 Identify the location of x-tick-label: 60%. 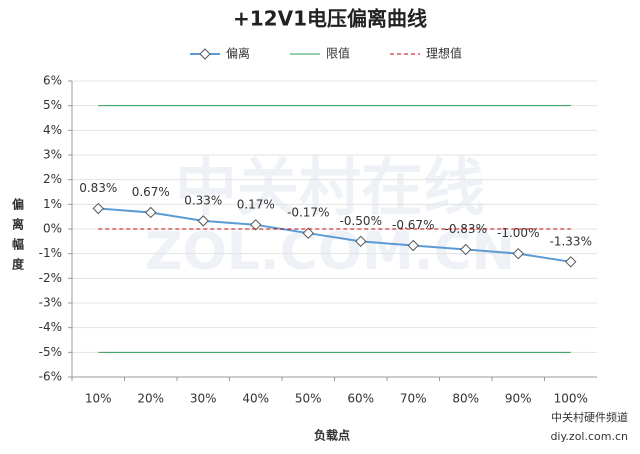
(360, 399).